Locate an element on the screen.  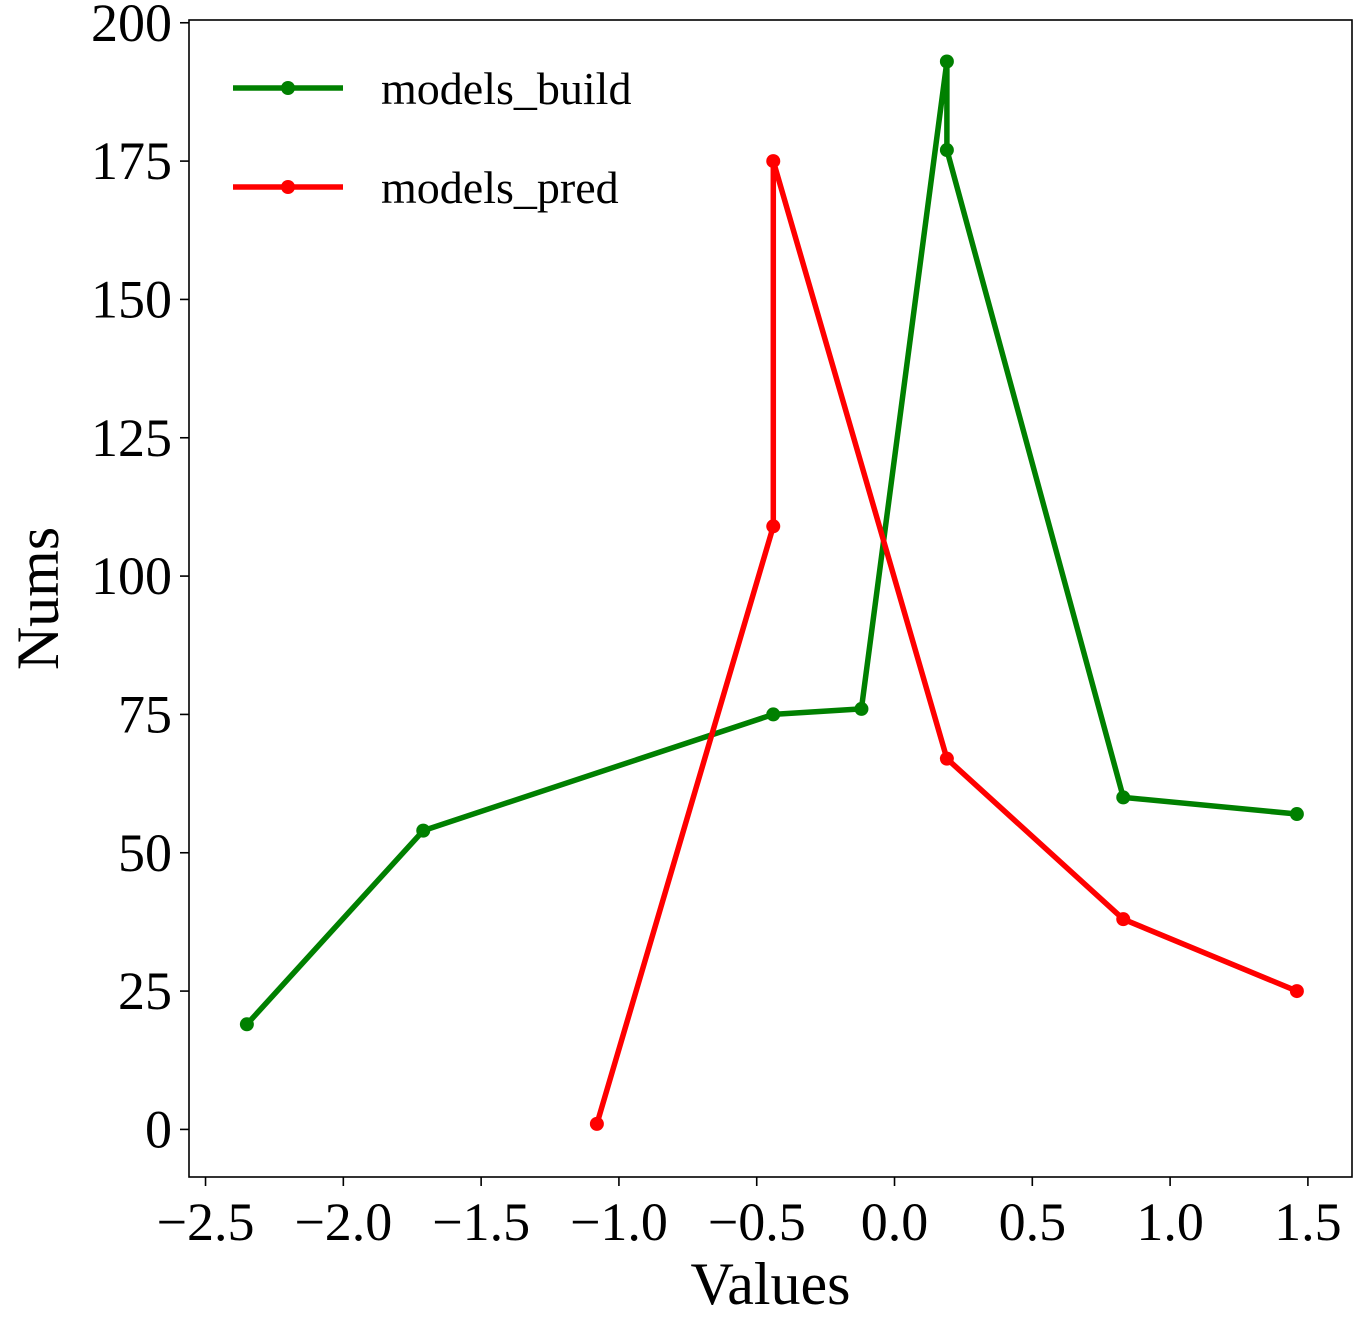
y-axis: 0 25 50 75 100 125 150 175 200 is located at coordinates (140, 579).